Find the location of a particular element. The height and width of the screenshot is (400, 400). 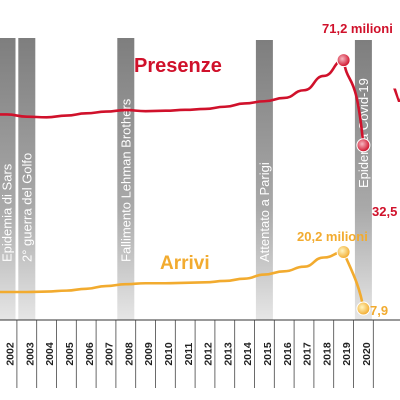

event-label-2002: Epidemia di Sars is located at coordinates (7, 212).